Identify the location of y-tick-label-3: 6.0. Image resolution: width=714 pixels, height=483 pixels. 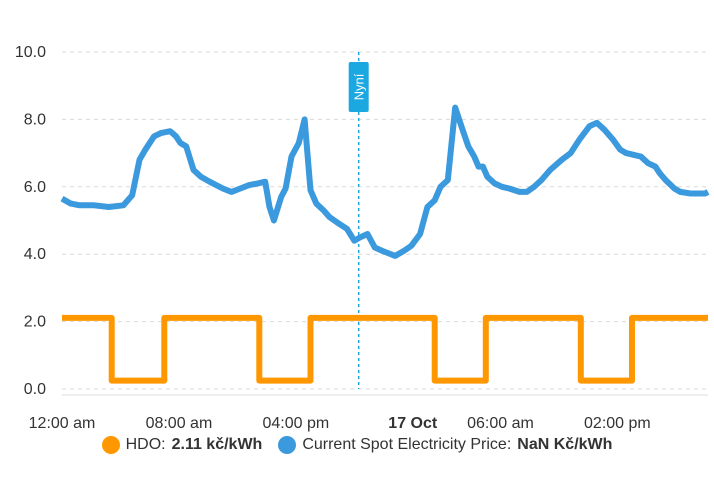
(35, 187).